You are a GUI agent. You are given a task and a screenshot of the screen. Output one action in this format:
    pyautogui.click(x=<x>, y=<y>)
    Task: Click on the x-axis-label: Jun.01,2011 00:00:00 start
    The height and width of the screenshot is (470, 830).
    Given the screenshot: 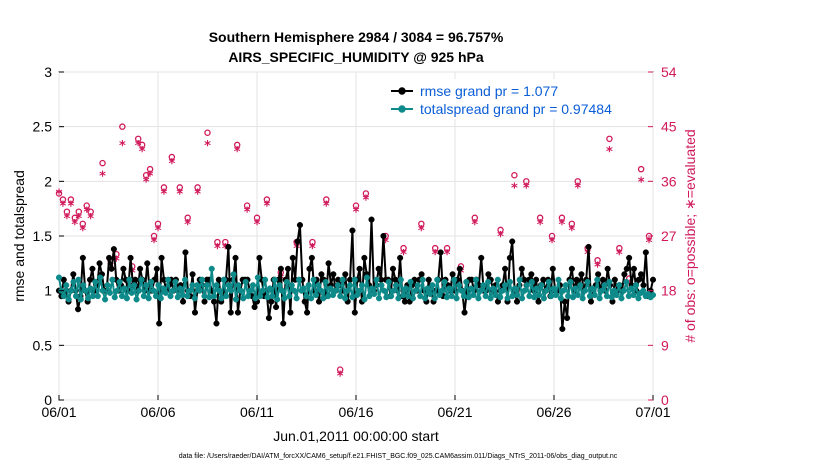 What is the action you would take?
    pyautogui.click(x=356, y=436)
    